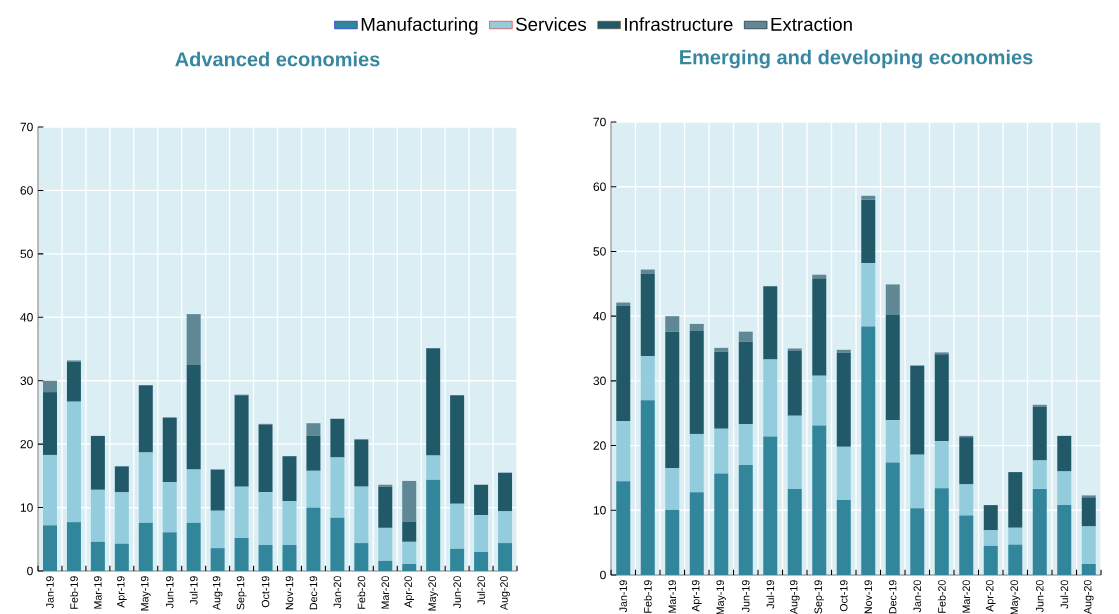  I want to click on x-tick-label: Jun-19, so click(169, 592).